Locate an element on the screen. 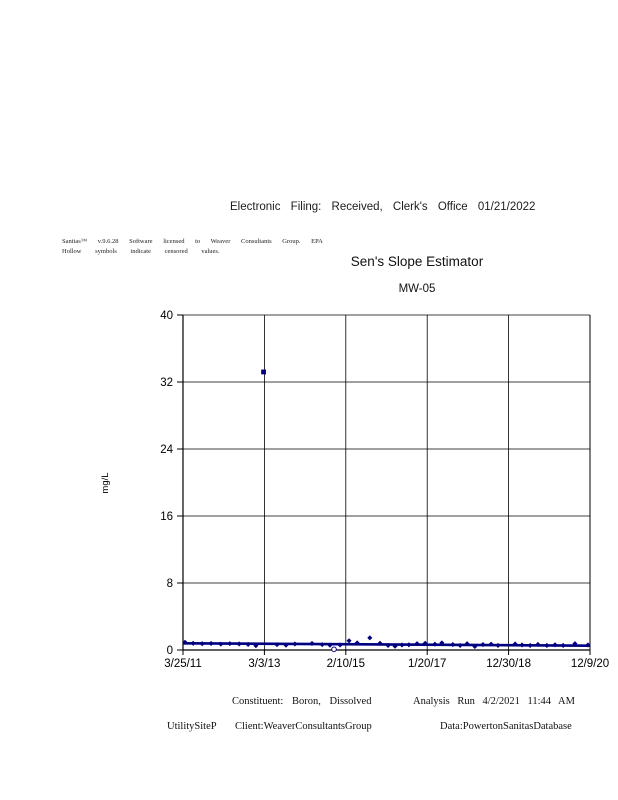  censored-note-line: Hollow symbols indicate censored values. is located at coordinates (141, 251).